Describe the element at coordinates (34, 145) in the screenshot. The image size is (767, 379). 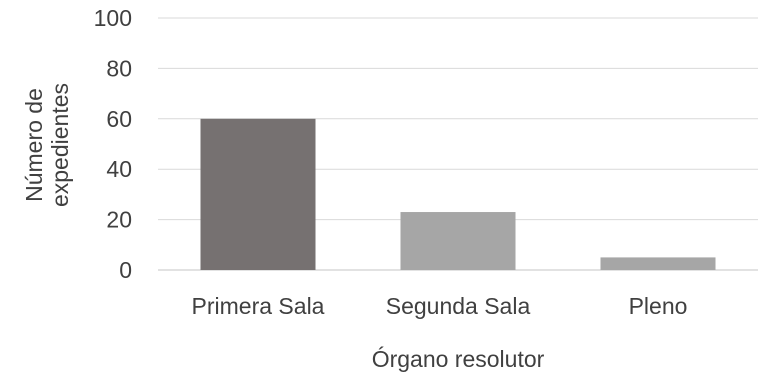
I see `y-axis-title-line-1: Número de` at that location.